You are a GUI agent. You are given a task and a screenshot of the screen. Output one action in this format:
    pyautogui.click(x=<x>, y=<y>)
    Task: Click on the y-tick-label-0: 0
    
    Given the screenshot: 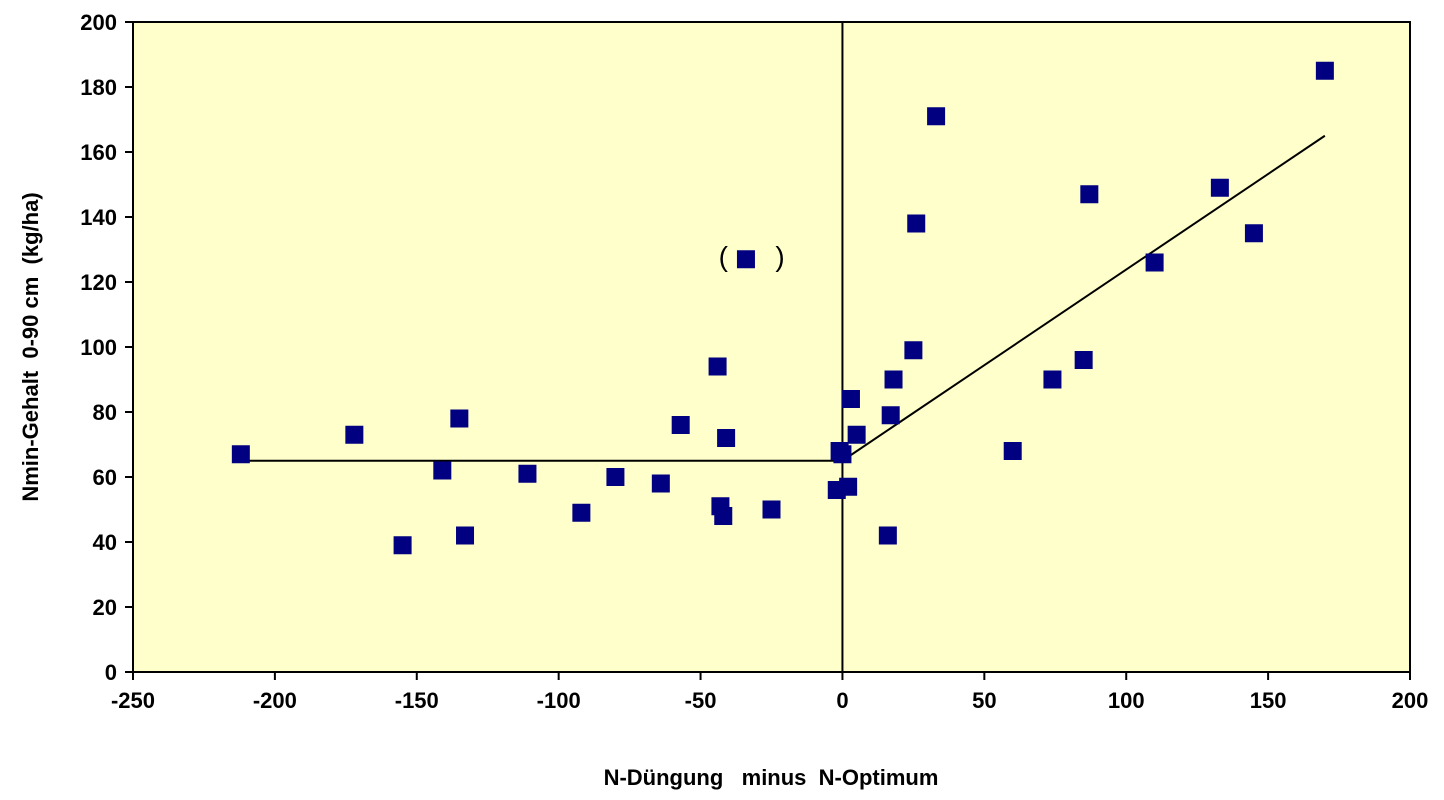 What is the action you would take?
    pyautogui.click(x=111, y=672)
    